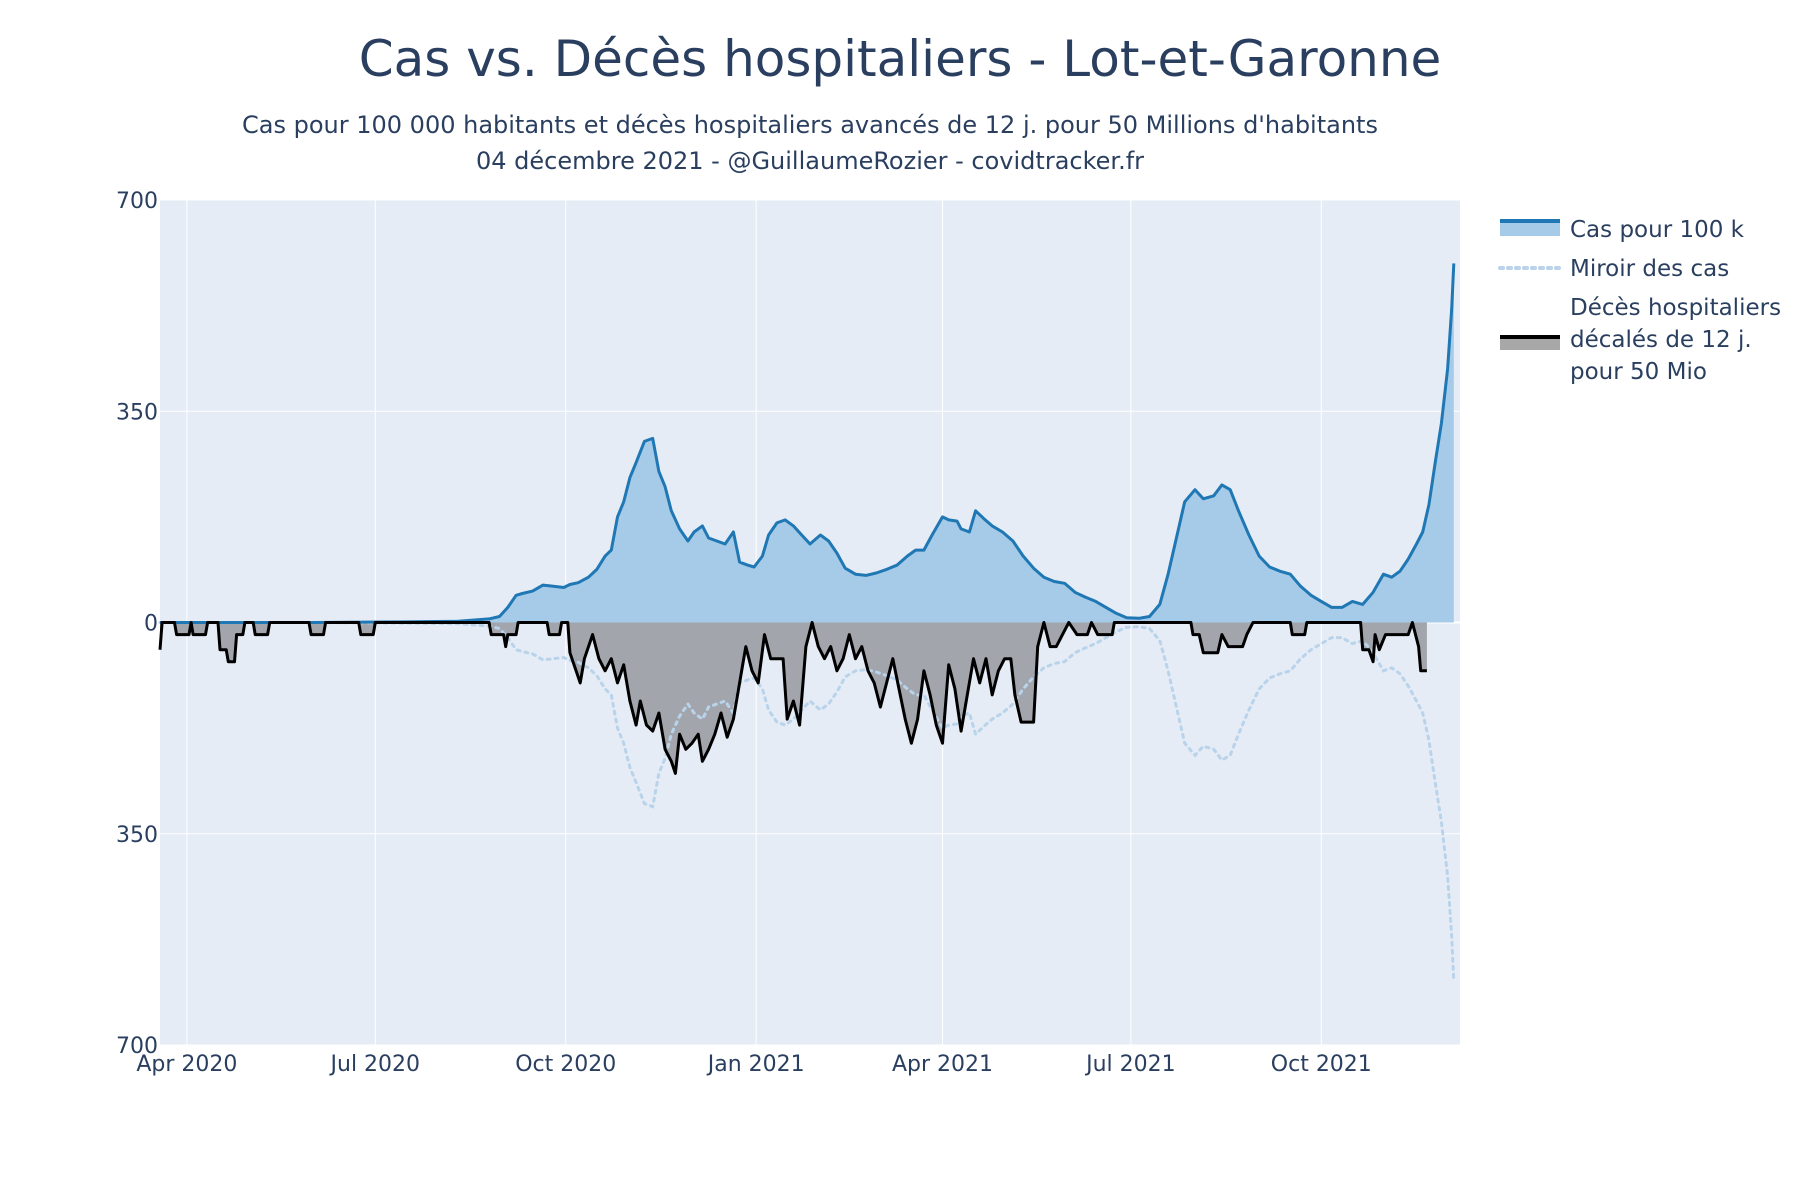  I want to click on deaths-line, so click(792, 698).